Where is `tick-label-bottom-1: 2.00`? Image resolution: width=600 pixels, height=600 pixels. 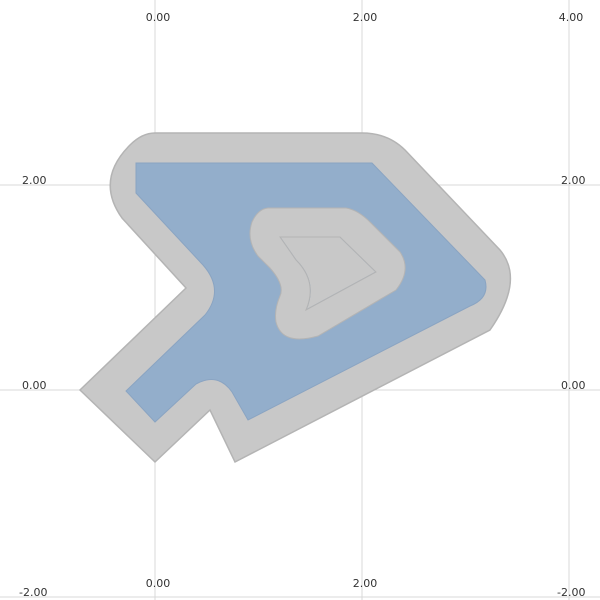 tick-label-bottom-1: 2.00 is located at coordinates (365, 583).